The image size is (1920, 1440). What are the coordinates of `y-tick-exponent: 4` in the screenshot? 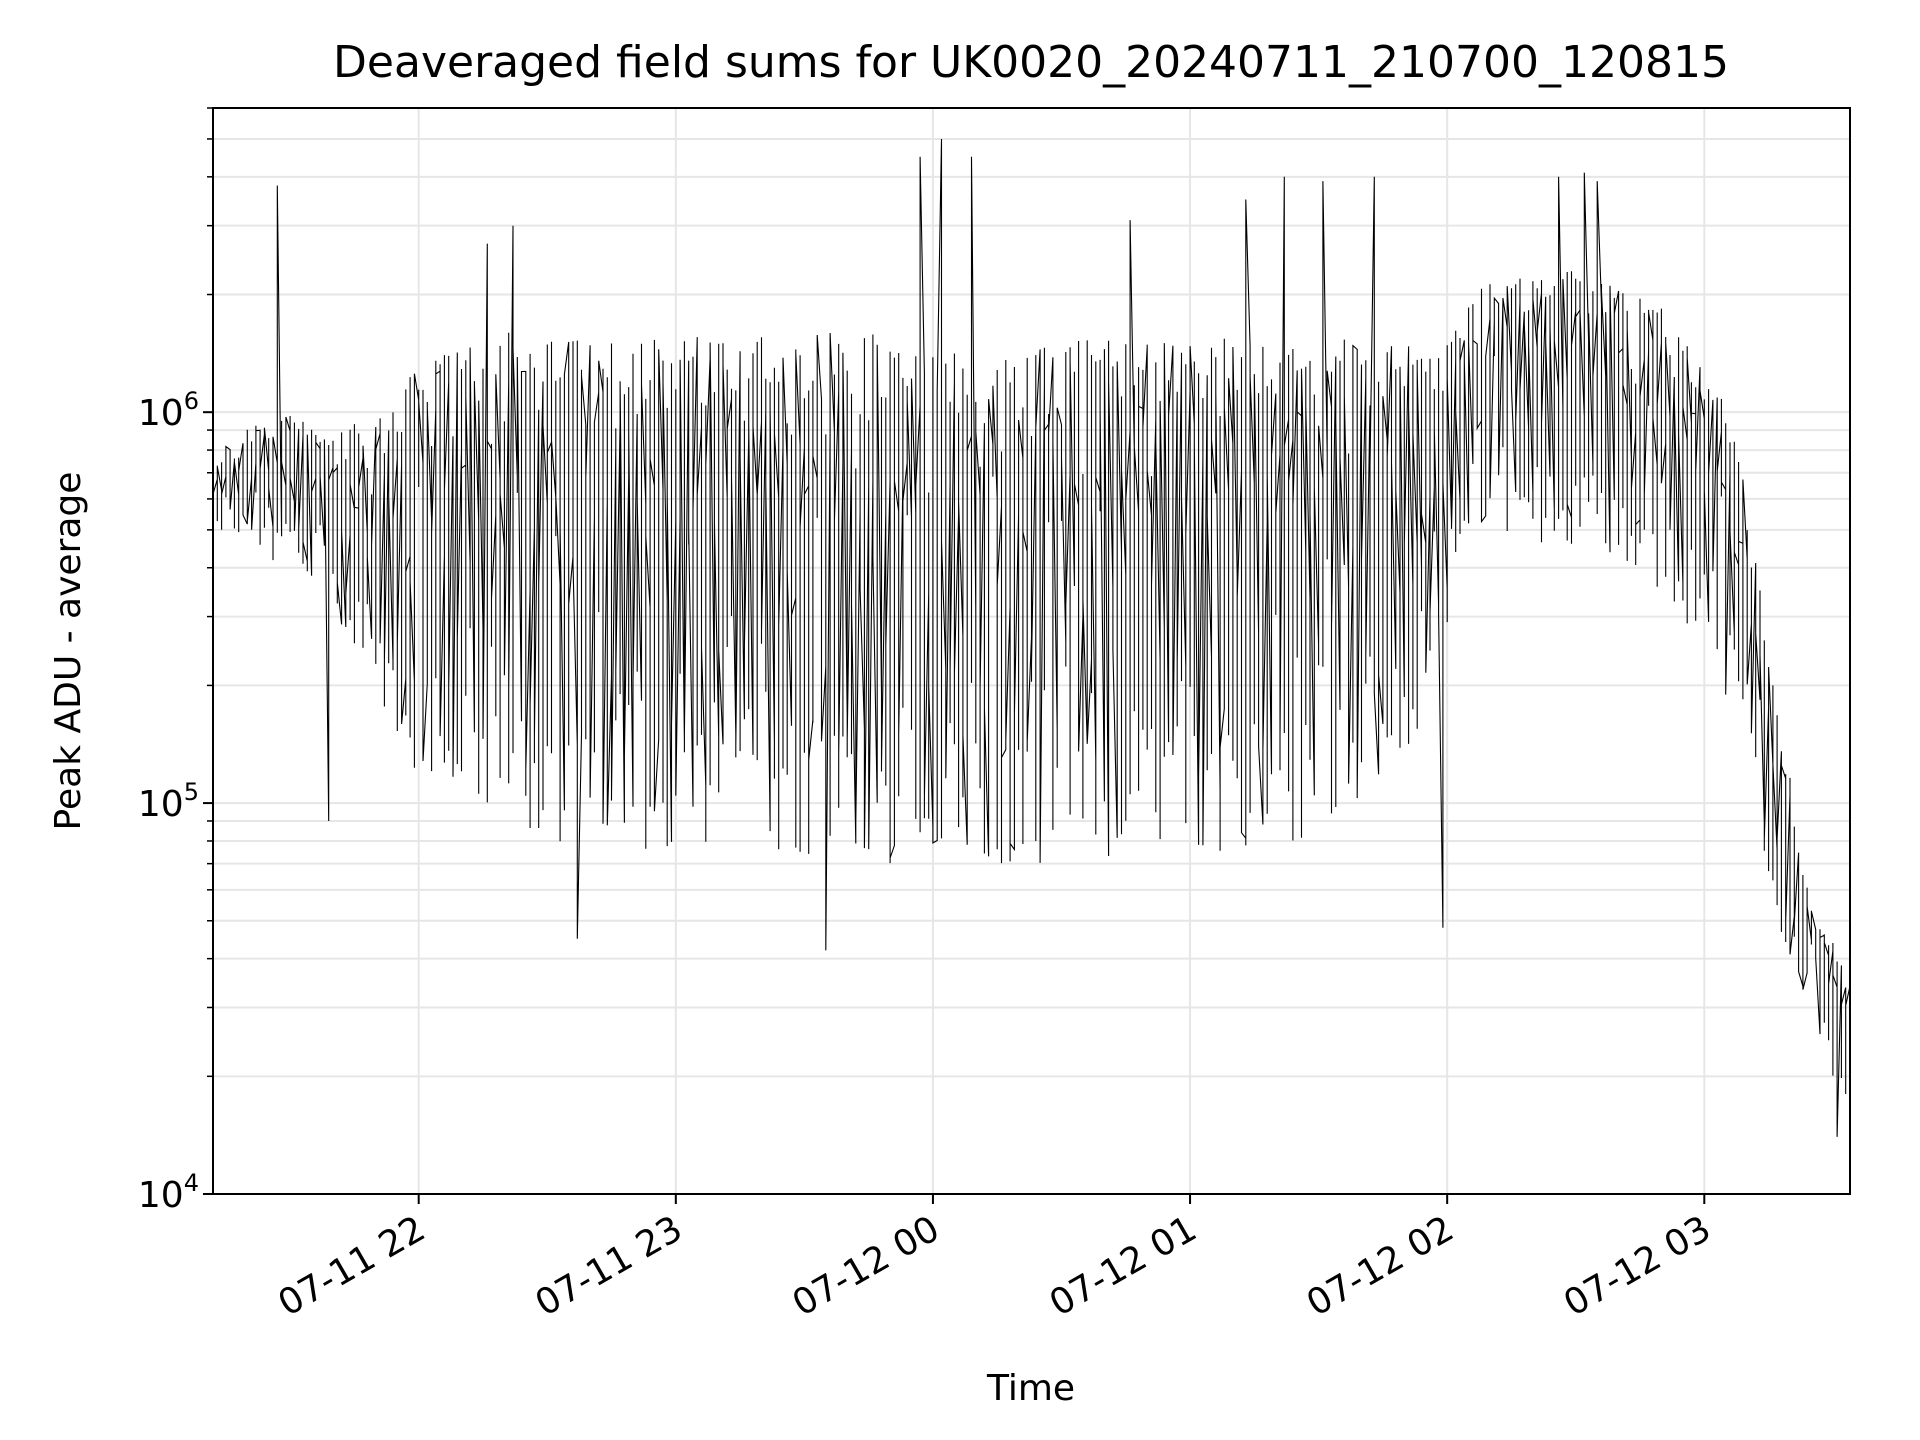 It's located at (191, 1183).